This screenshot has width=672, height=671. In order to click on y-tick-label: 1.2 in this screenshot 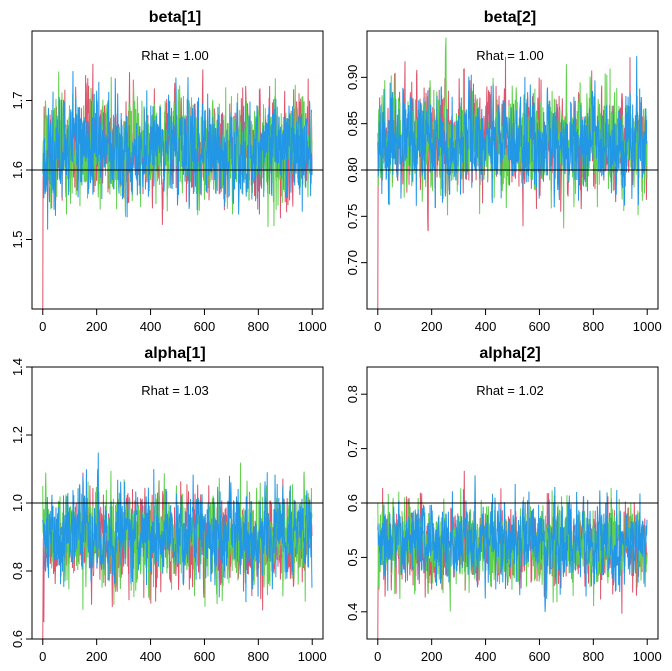, I will do `click(17, 435)`.